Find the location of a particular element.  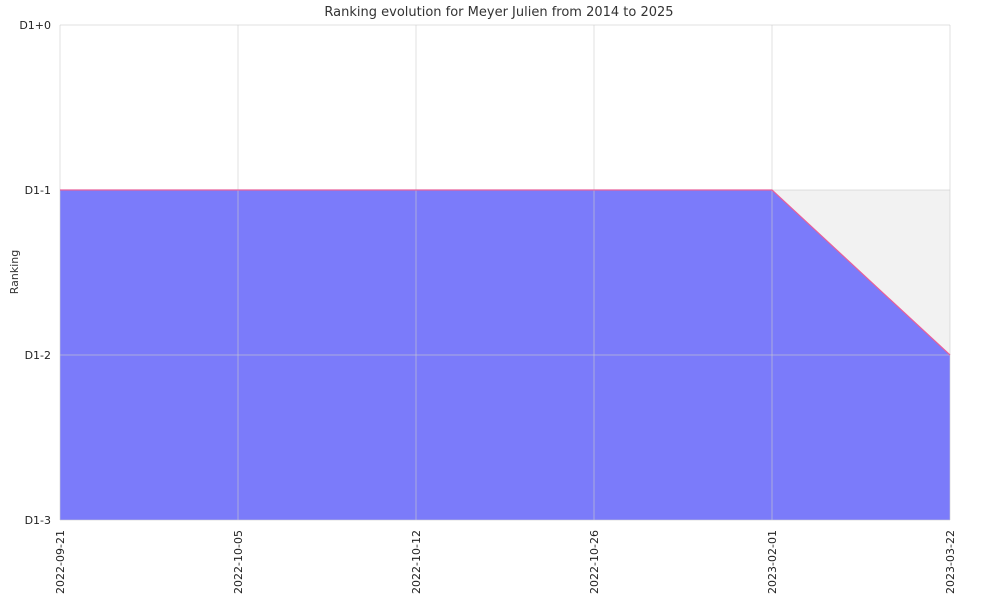

y-tick-label: D1-3 is located at coordinates (38, 520).